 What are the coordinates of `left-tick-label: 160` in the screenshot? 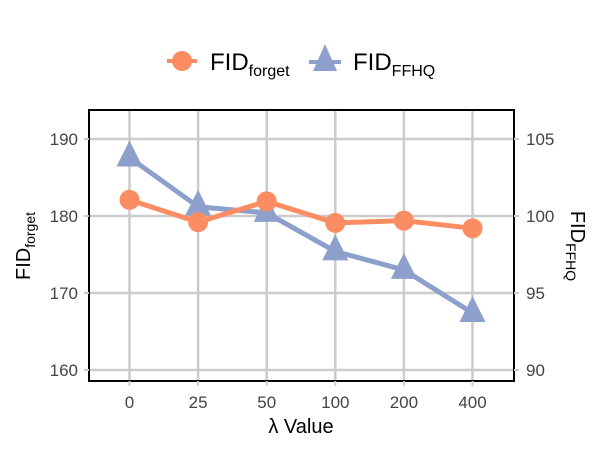 It's located at (64, 370).